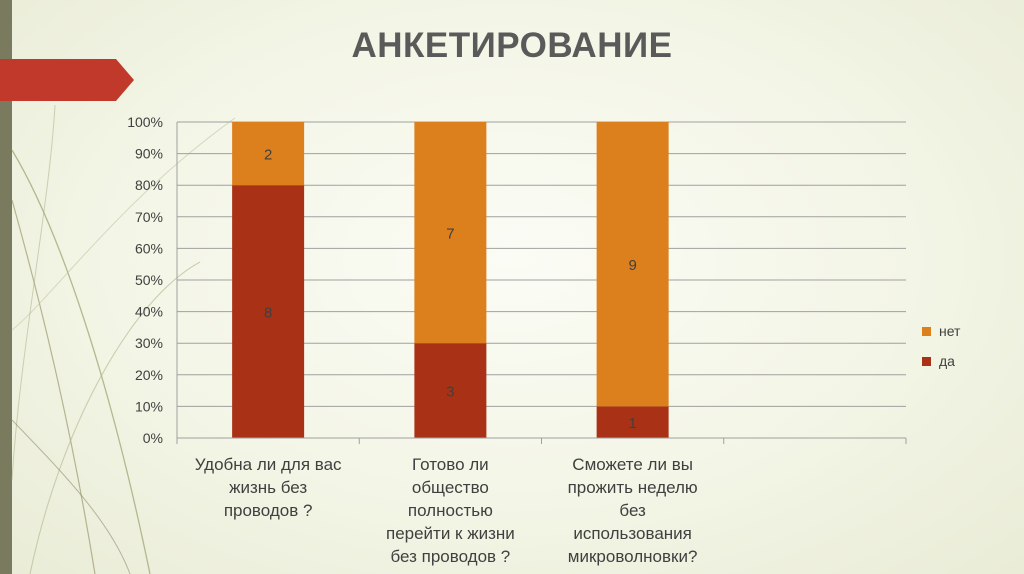  What do you see at coordinates (149, 248) in the screenshot?
I see `y-tick-label: 60%` at bounding box center [149, 248].